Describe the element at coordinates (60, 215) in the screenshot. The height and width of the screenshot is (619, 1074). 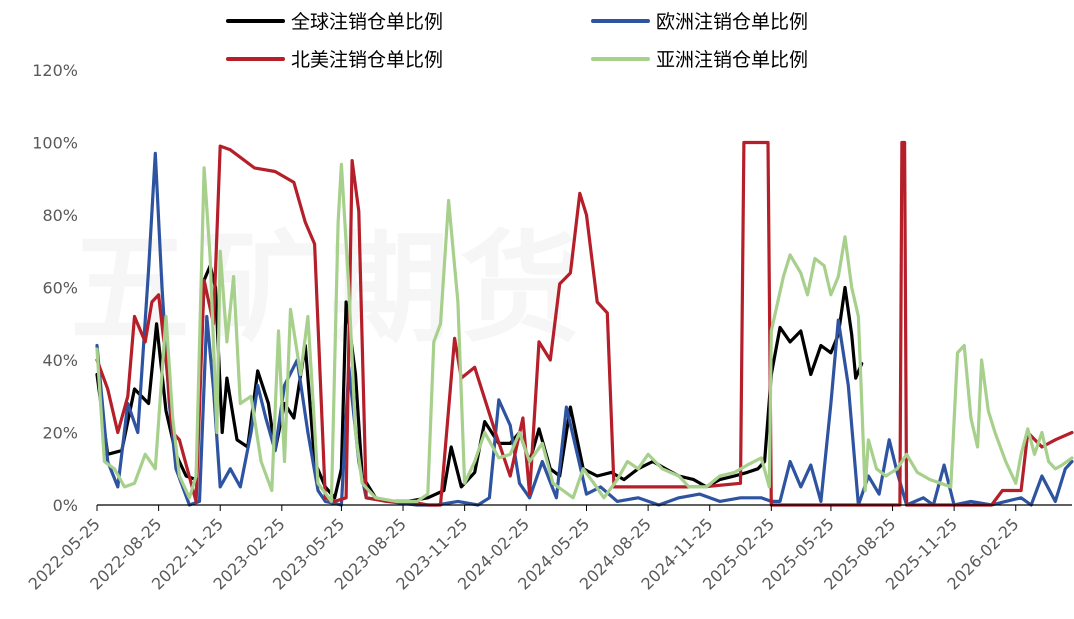
I see `y-tick-label: 80%` at that location.